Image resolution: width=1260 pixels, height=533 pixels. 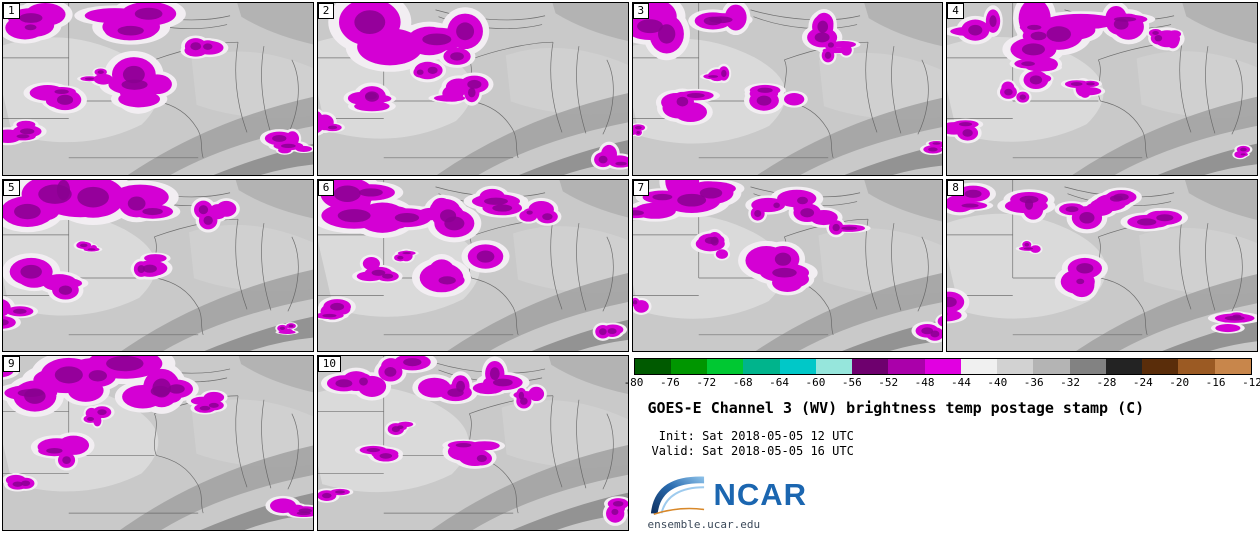 I want to click on ensemble-member-panel: 5, so click(x=158, y=265).